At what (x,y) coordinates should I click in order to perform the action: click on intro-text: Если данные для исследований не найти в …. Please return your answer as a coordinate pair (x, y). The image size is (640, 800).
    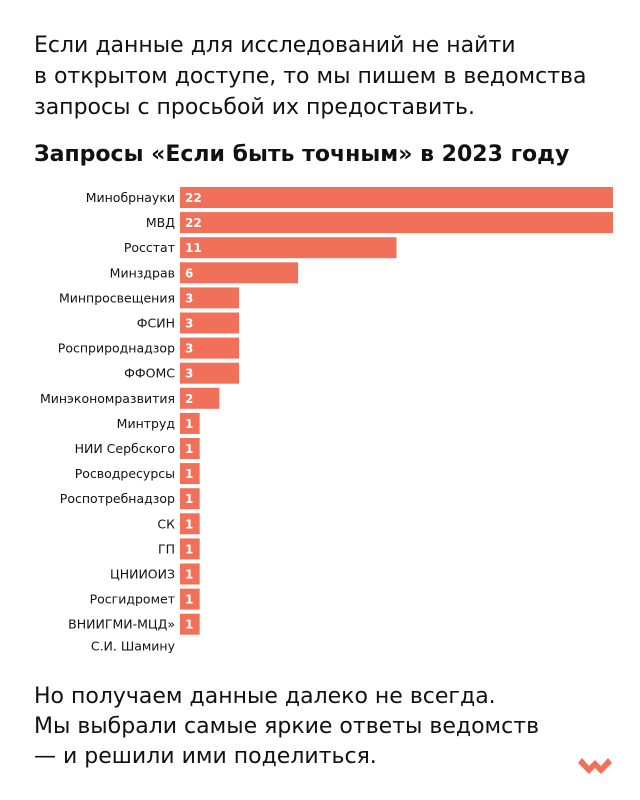
    Looking at the image, I should click on (324, 76).